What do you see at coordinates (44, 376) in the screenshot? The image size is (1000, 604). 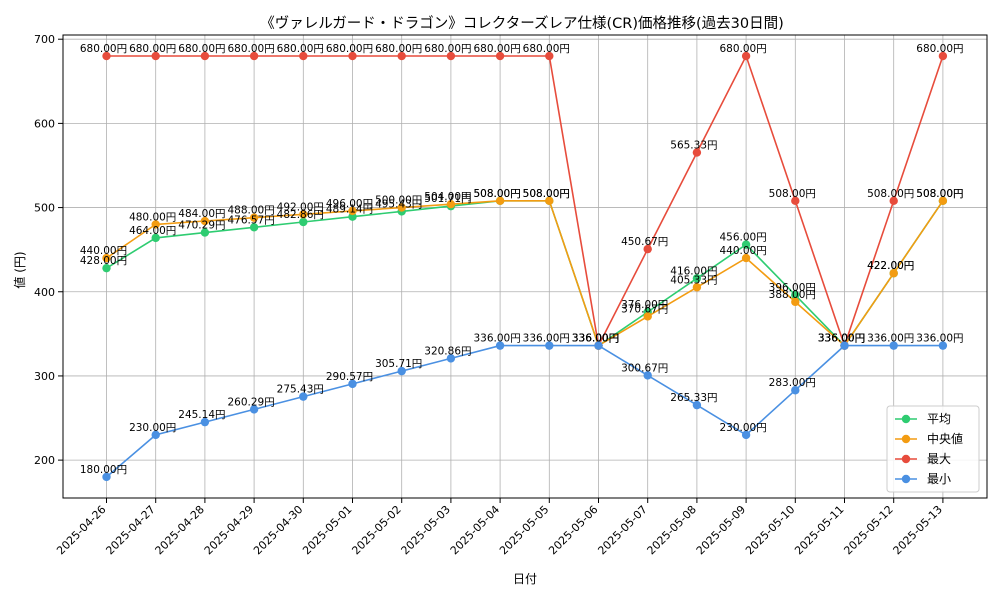 I see `y-tick-label: 300` at bounding box center [44, 376].